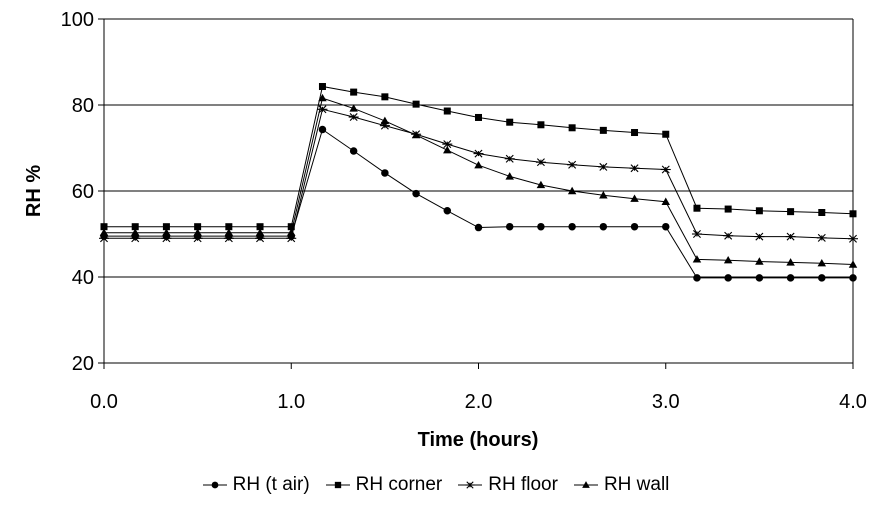  I want to click on legend-label: RH (t air), so click(271, 484).